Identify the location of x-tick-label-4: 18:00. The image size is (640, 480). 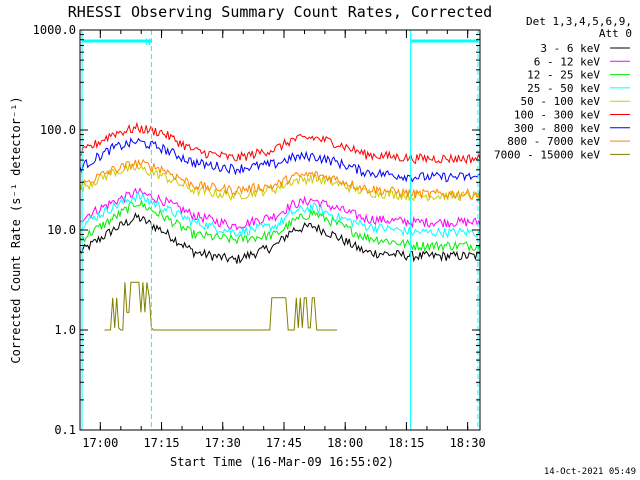
(345, 443).